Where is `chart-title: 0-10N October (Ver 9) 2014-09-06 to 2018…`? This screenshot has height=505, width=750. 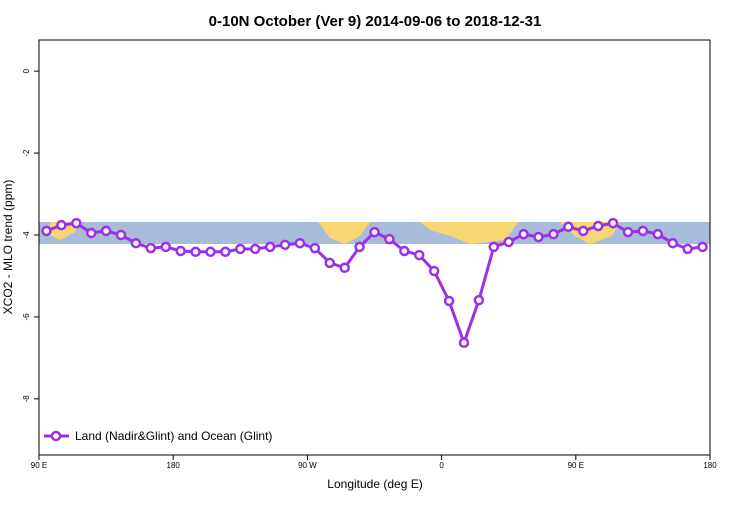 chart-title: 0-10N October (Ver 9) 2014-09-06 to 2018… is located at coordinates (375, 21).